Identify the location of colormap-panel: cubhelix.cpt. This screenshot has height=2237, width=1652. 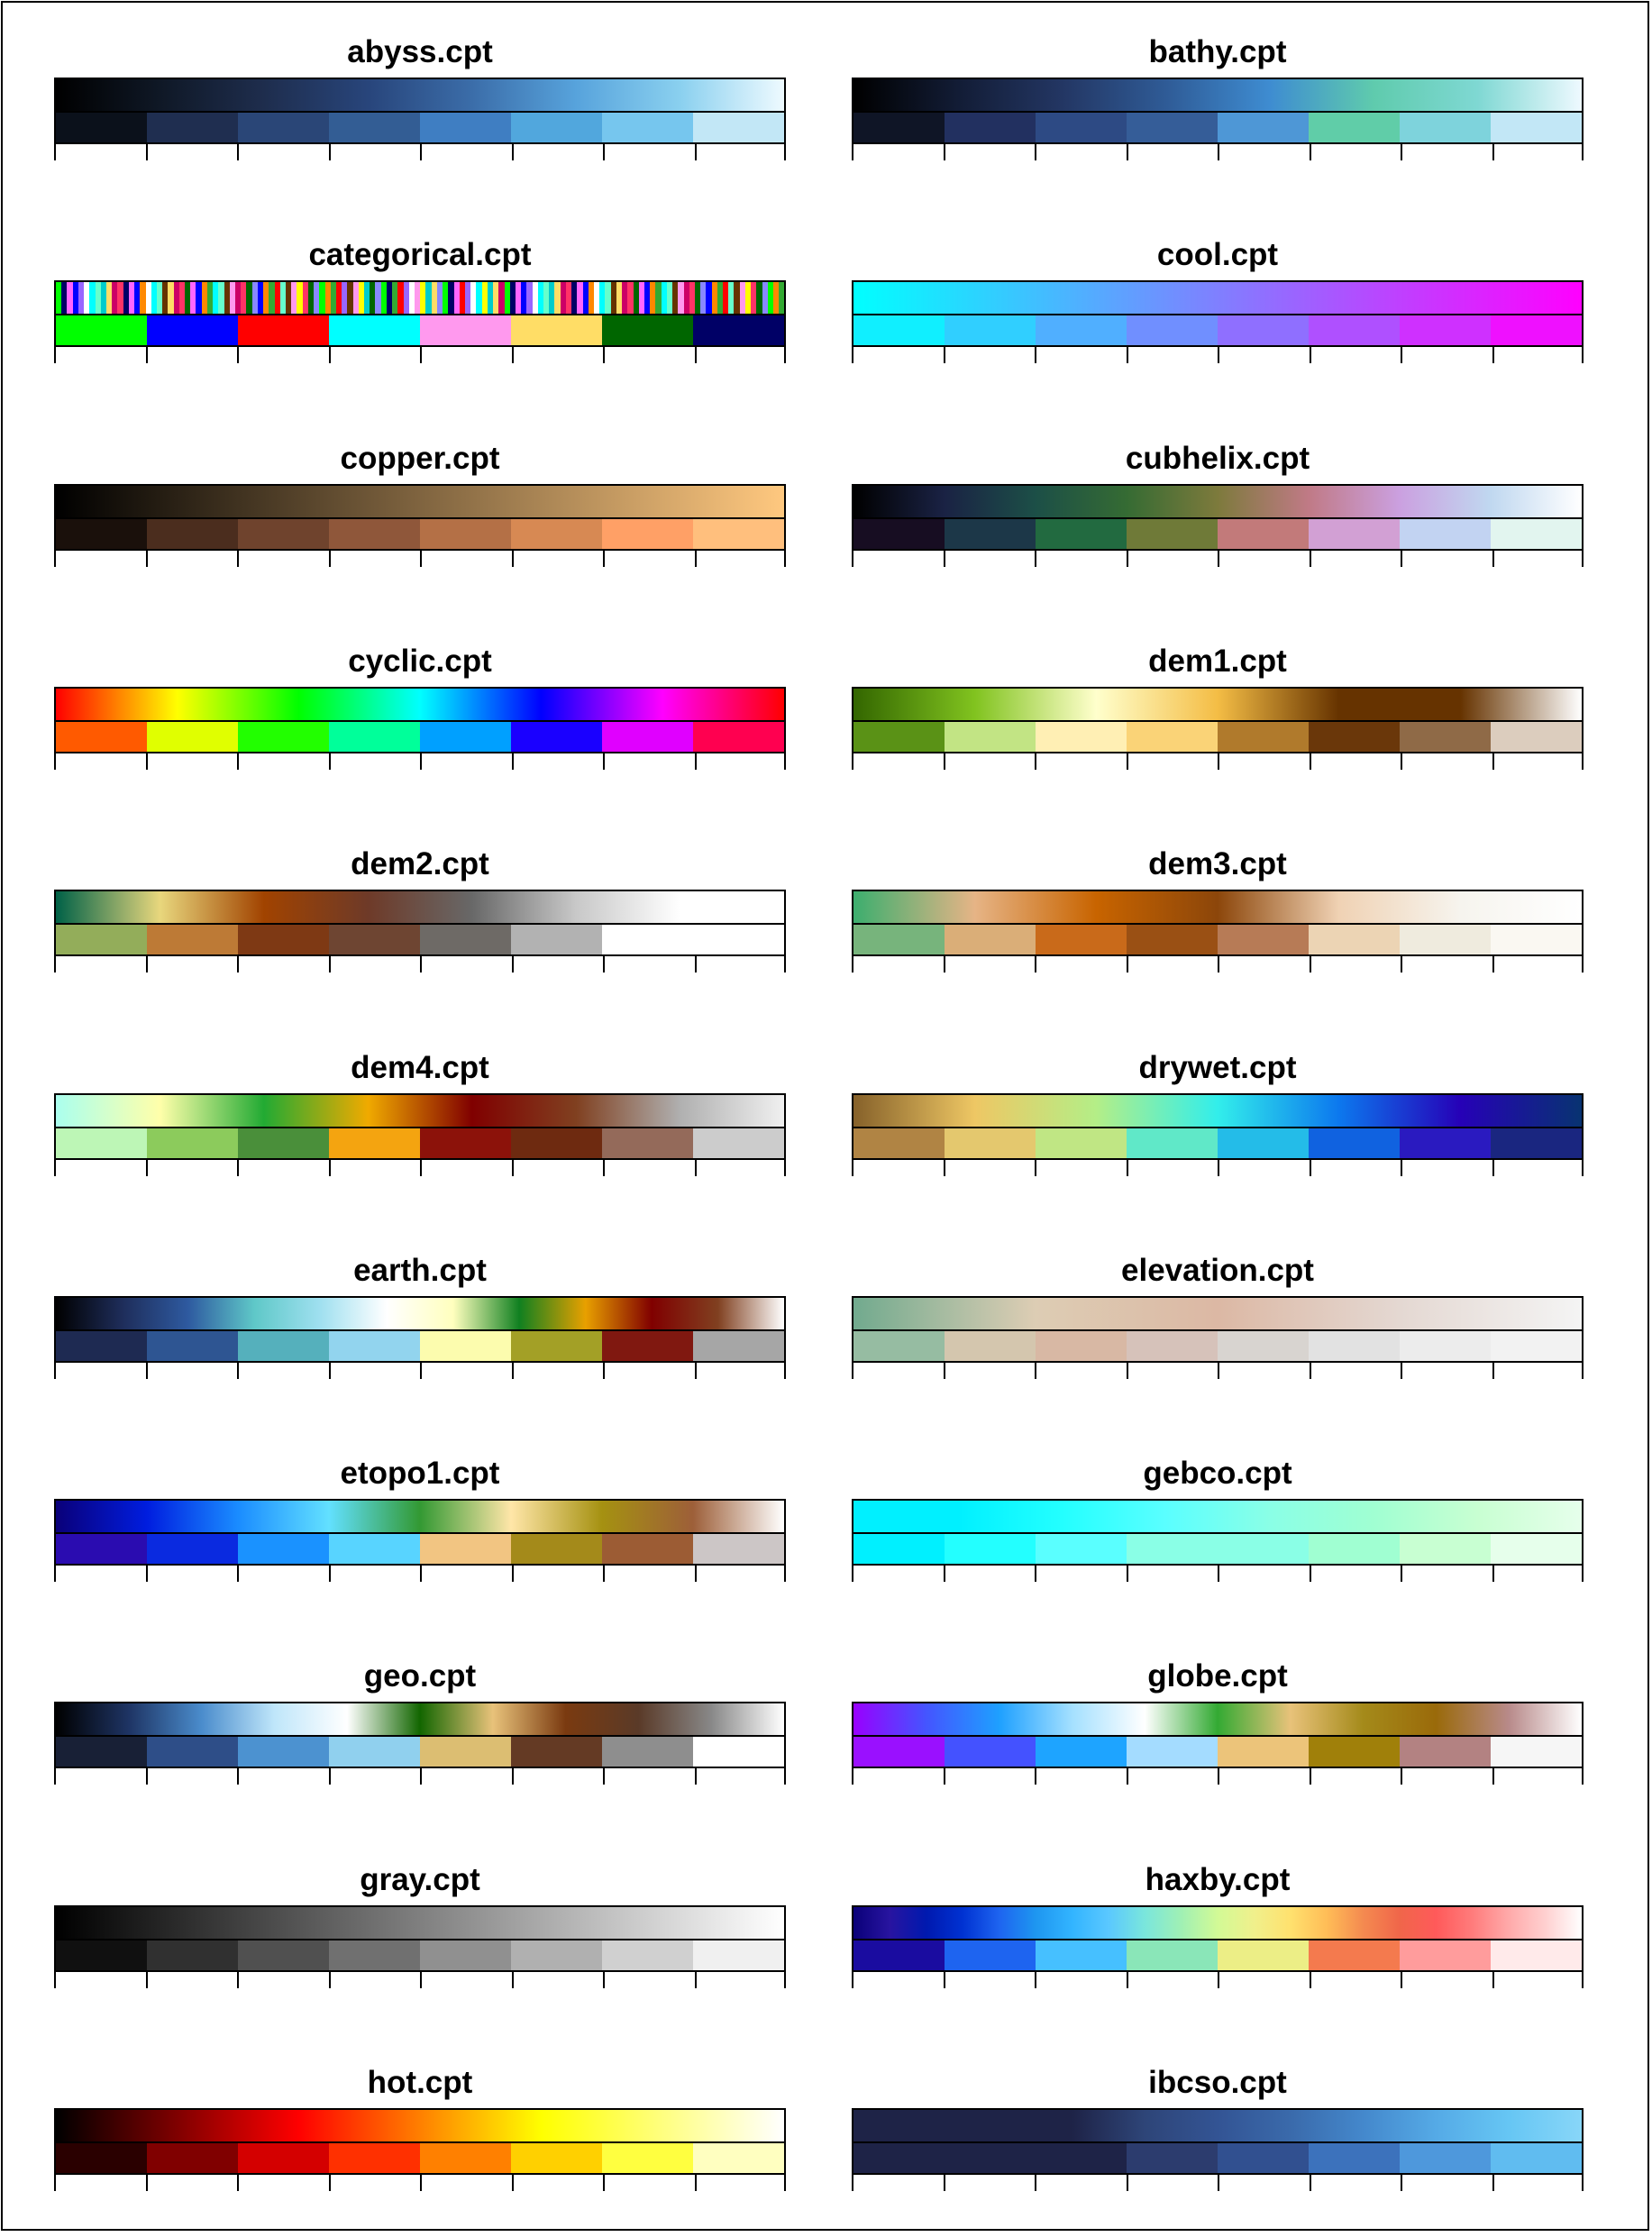
(1218, 511).